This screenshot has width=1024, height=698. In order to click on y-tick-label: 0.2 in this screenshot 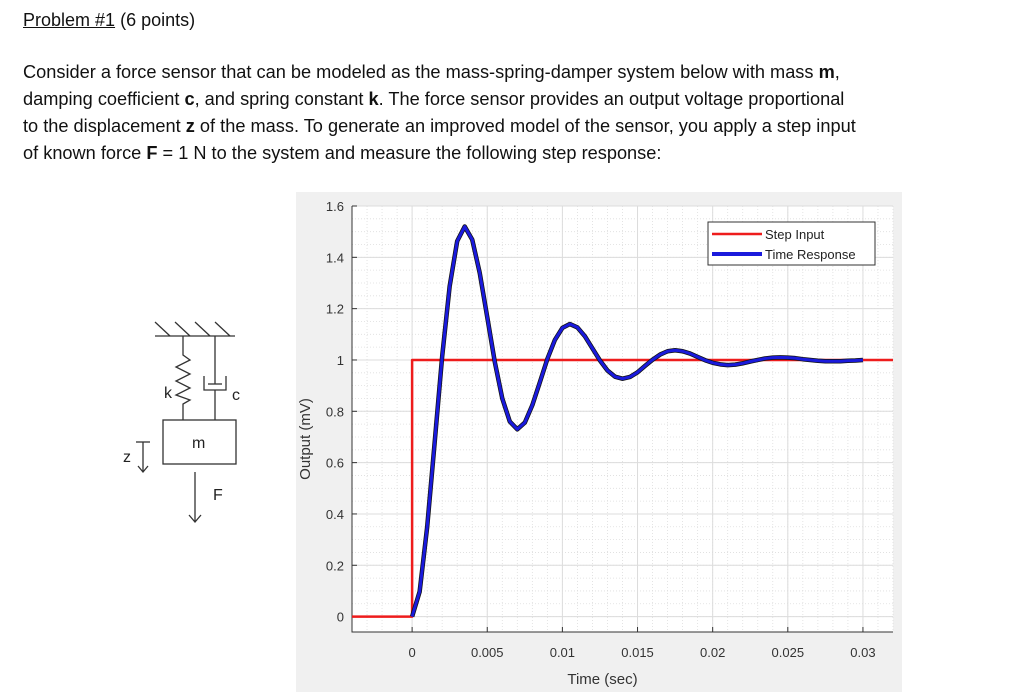, I will do `click(335, 565)`.